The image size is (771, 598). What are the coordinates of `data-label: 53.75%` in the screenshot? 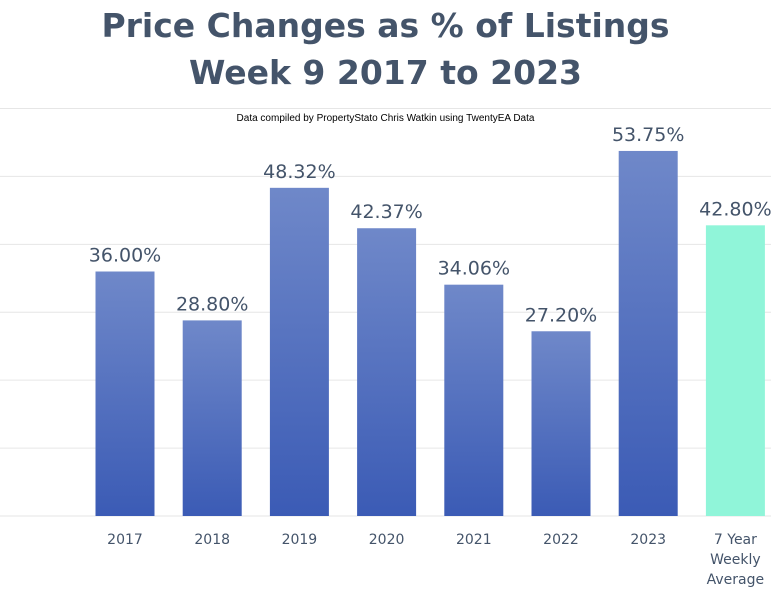 It's located at (648, 135).